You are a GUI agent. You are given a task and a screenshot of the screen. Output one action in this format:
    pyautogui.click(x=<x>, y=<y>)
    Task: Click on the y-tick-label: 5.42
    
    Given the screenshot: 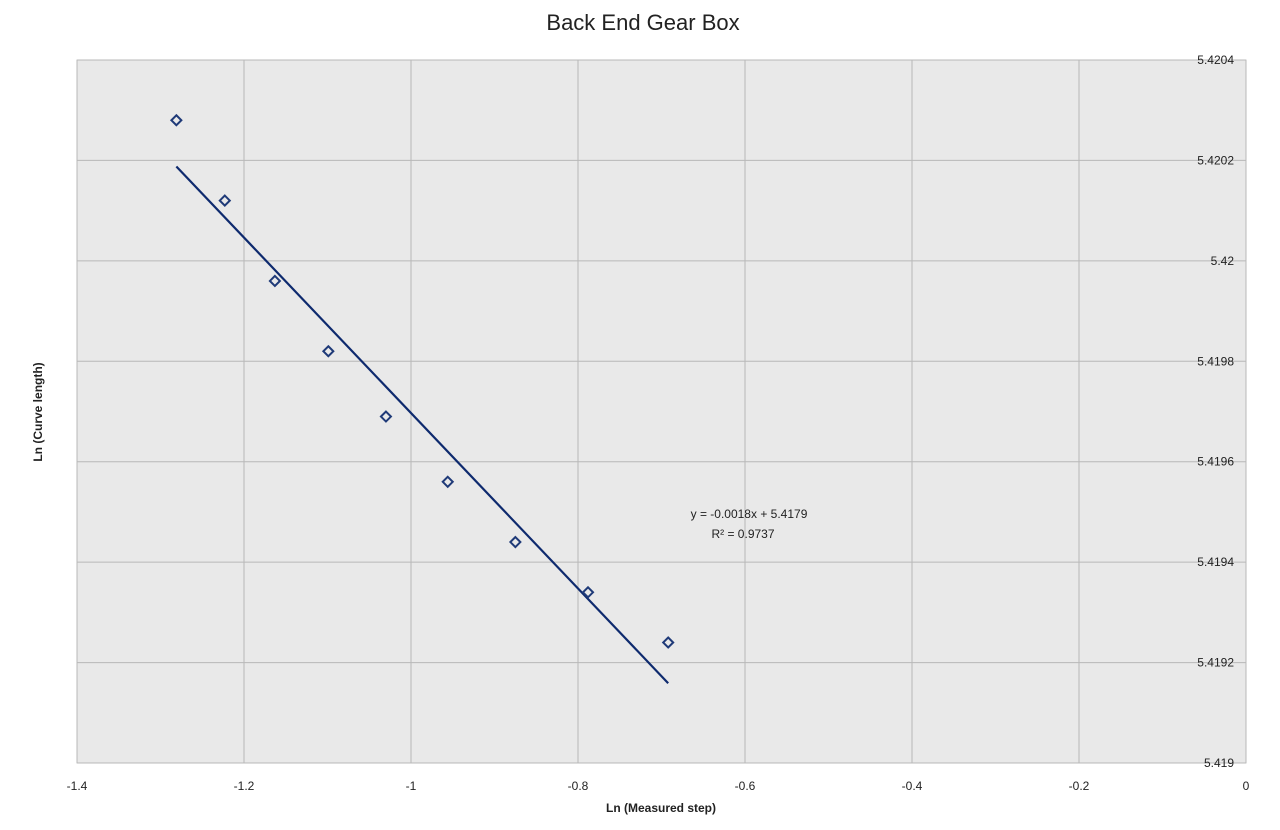 What is the action you would take?
    pyautogui.click(x=1223, y=261)
    